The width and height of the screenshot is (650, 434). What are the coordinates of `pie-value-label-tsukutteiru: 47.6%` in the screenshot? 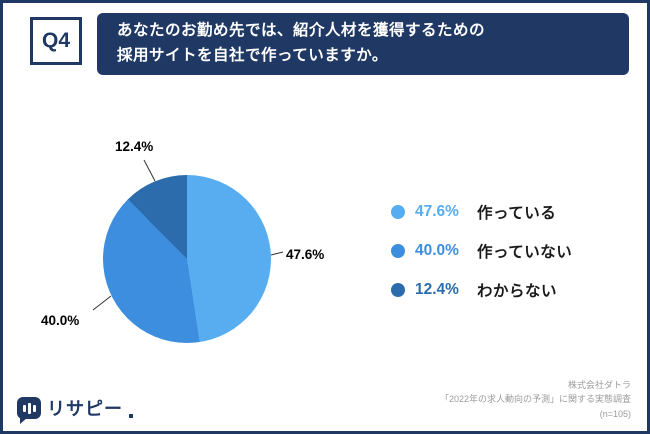 It's located at (305, 254).